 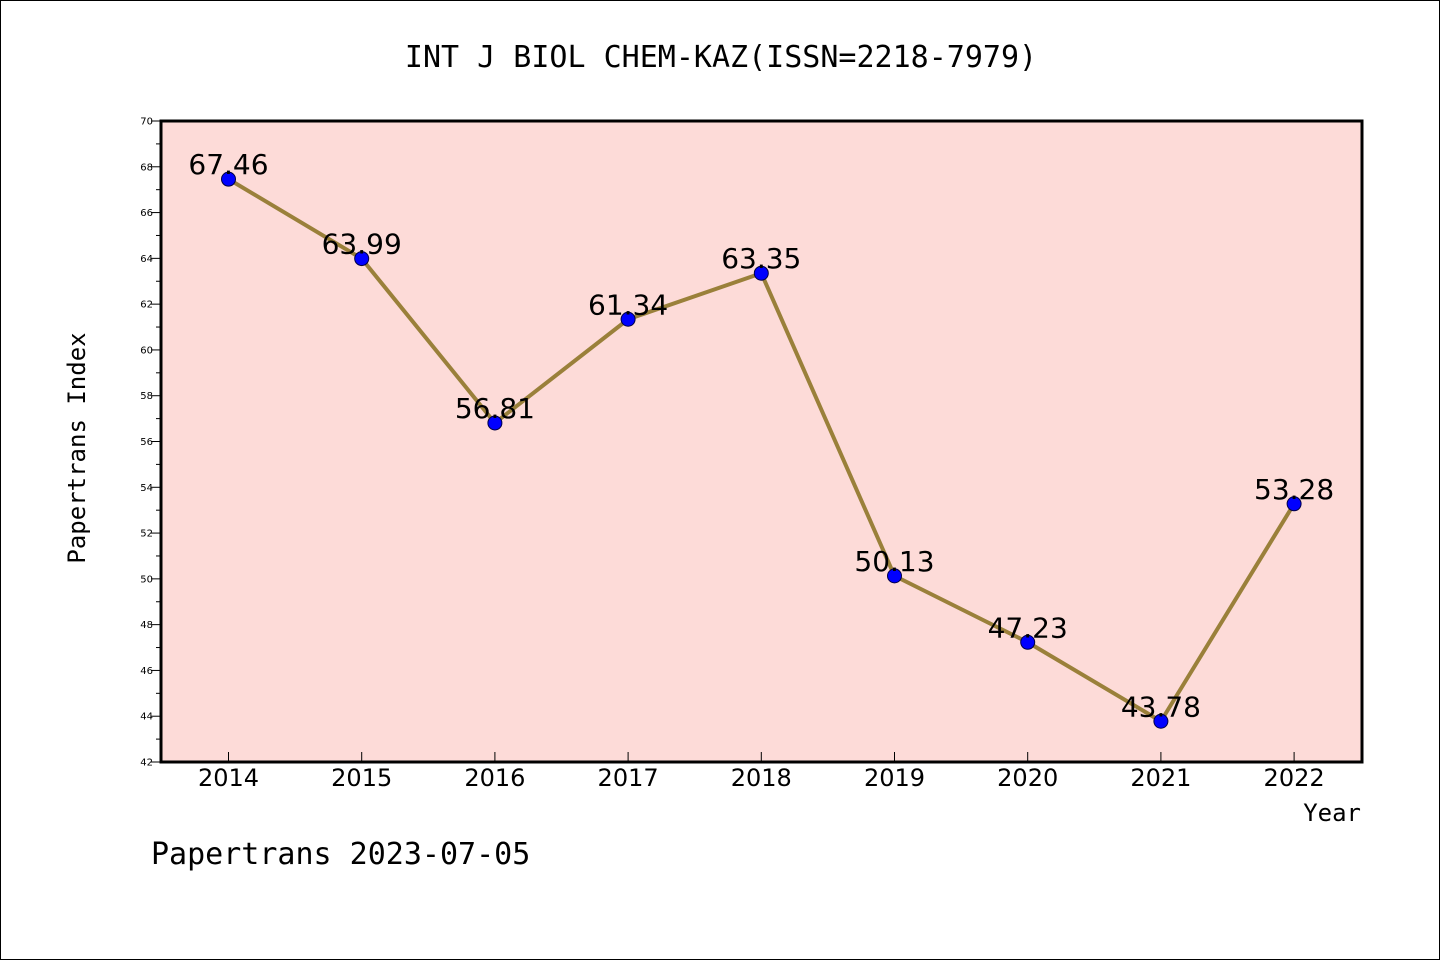 What do you see at coordinates (362, 244) in the screenshot?
I see `data-label: 63.99` at bounding box center [362, 244].